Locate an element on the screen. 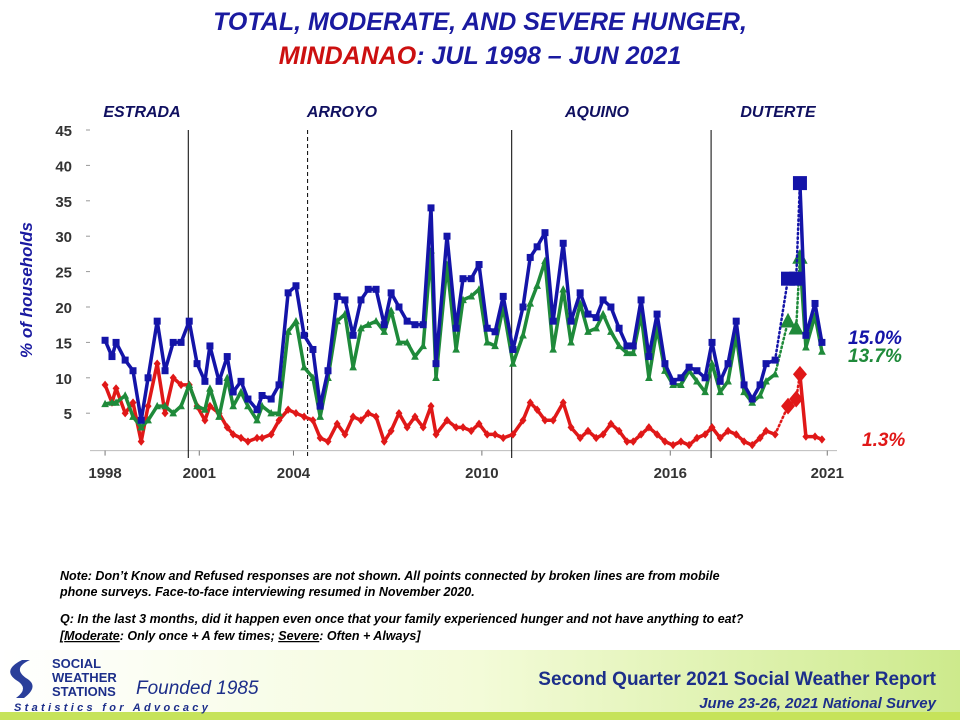 The width and height of the screenshot is (960, 720). y-tick-label: 10 is located at coordinates (63, 379).